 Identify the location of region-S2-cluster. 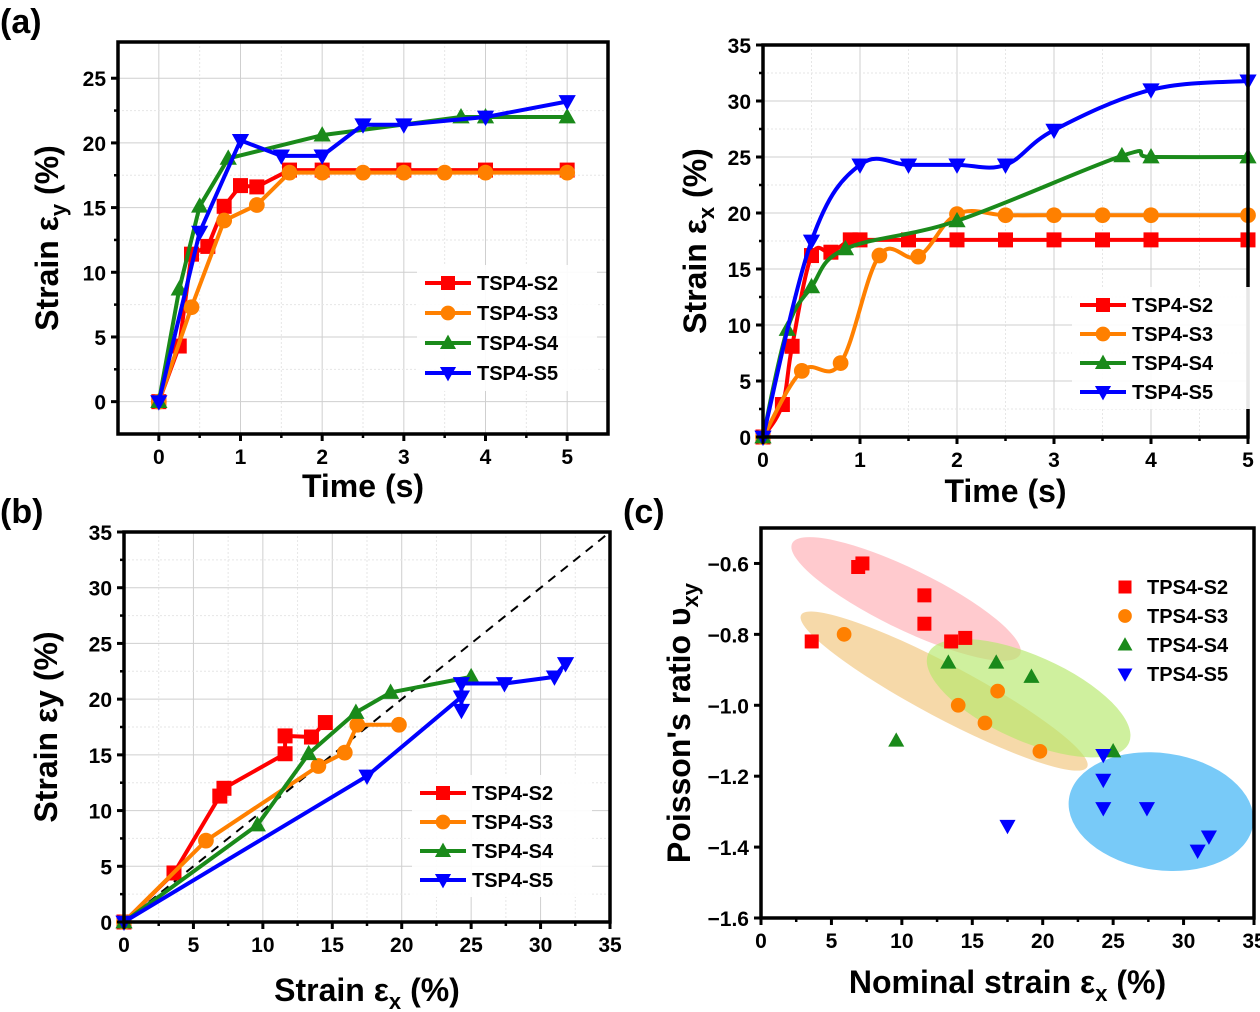
(906, 599).